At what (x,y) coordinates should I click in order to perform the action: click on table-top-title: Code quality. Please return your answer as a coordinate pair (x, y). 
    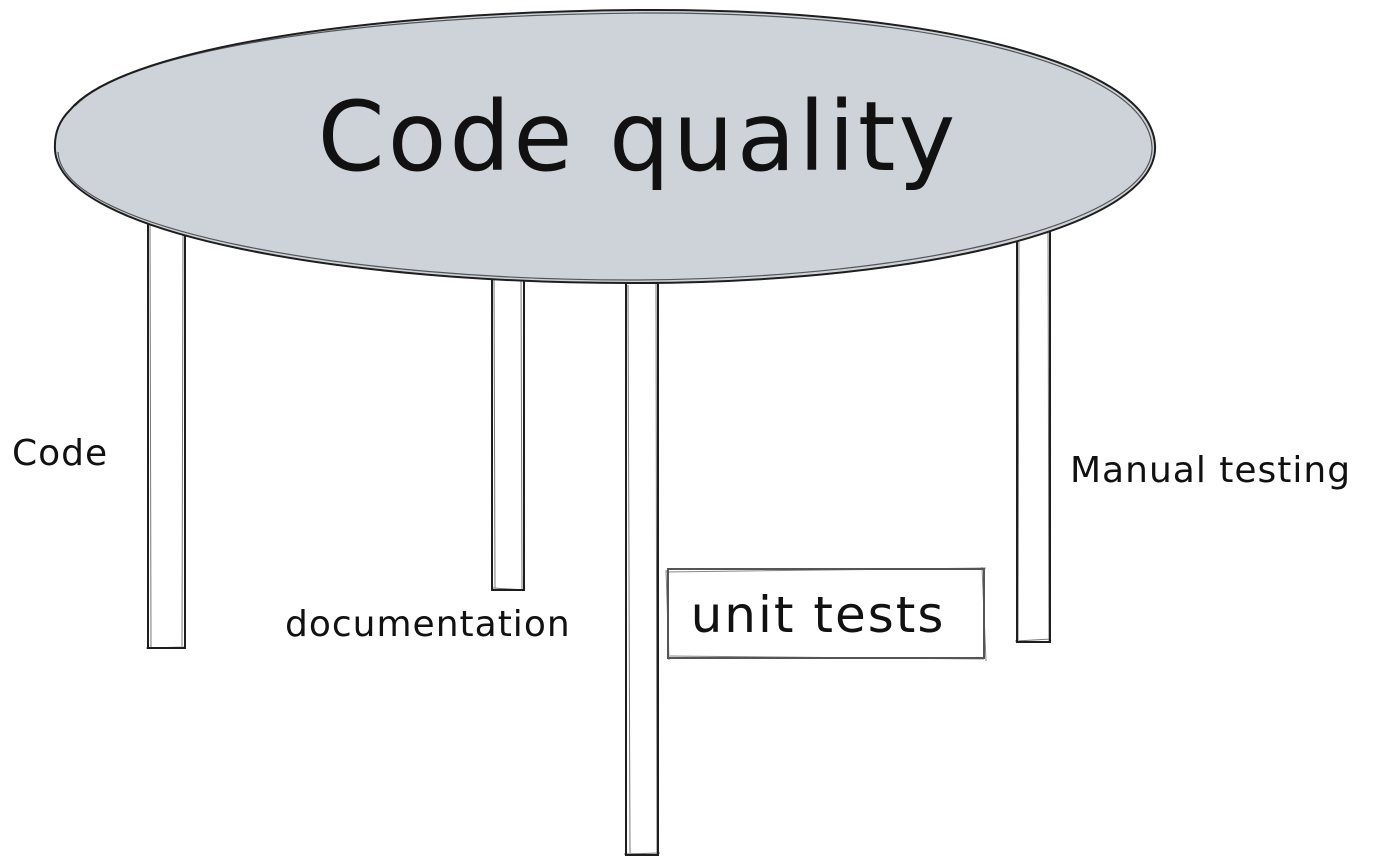
    Looking at the image, I should click on (638, 137).